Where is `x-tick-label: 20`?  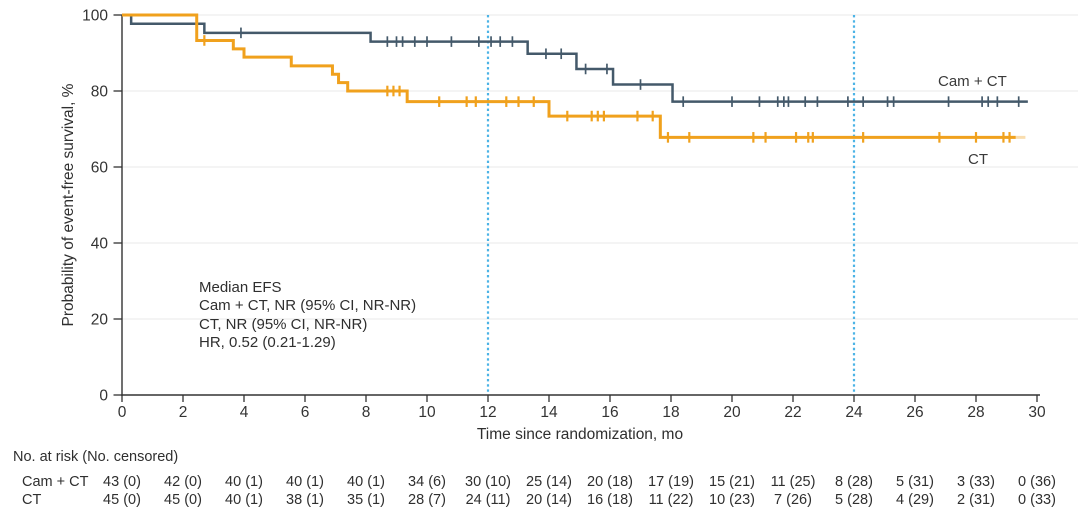
x-tick-label: 20 is located at coordinates (732, 412).